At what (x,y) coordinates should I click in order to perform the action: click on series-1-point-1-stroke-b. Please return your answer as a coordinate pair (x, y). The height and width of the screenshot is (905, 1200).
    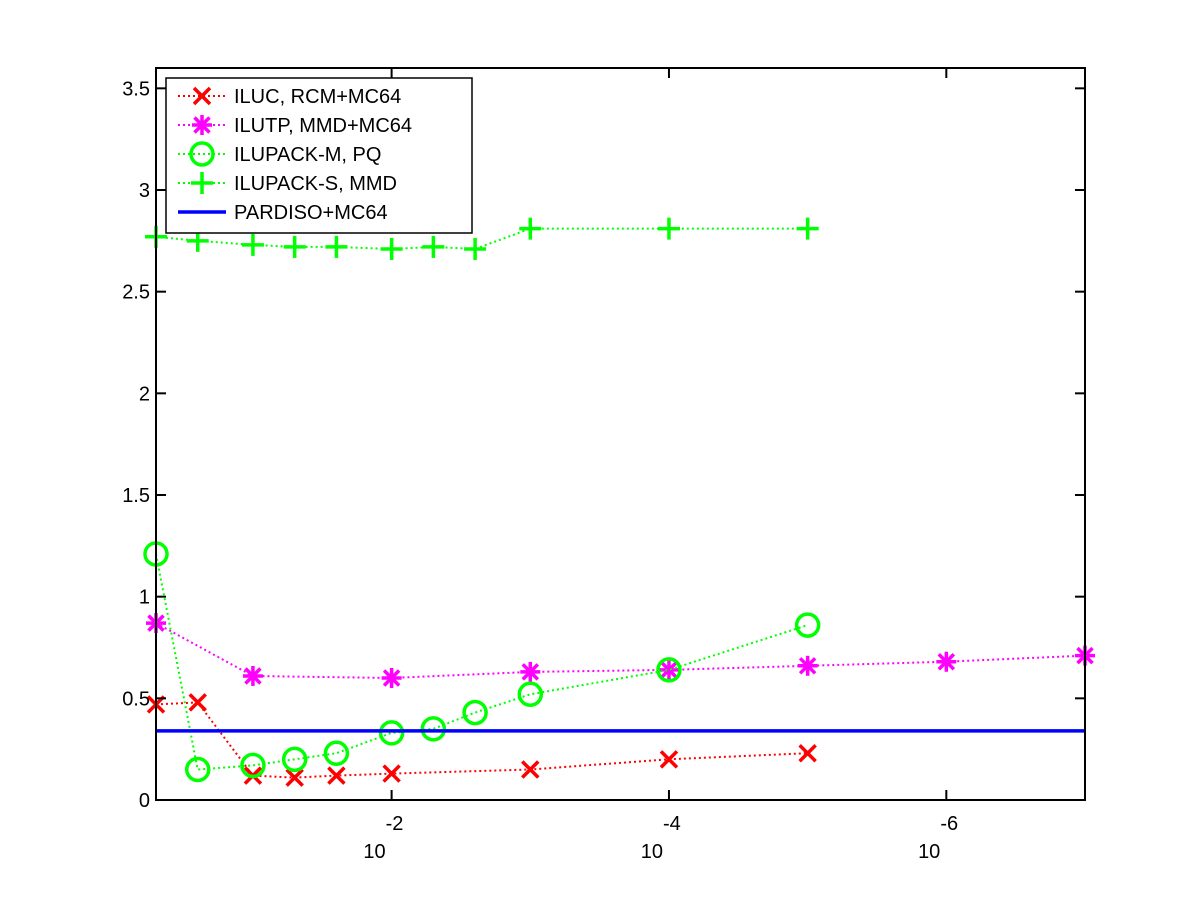
    Looking at the image, I should click on (253, 676).